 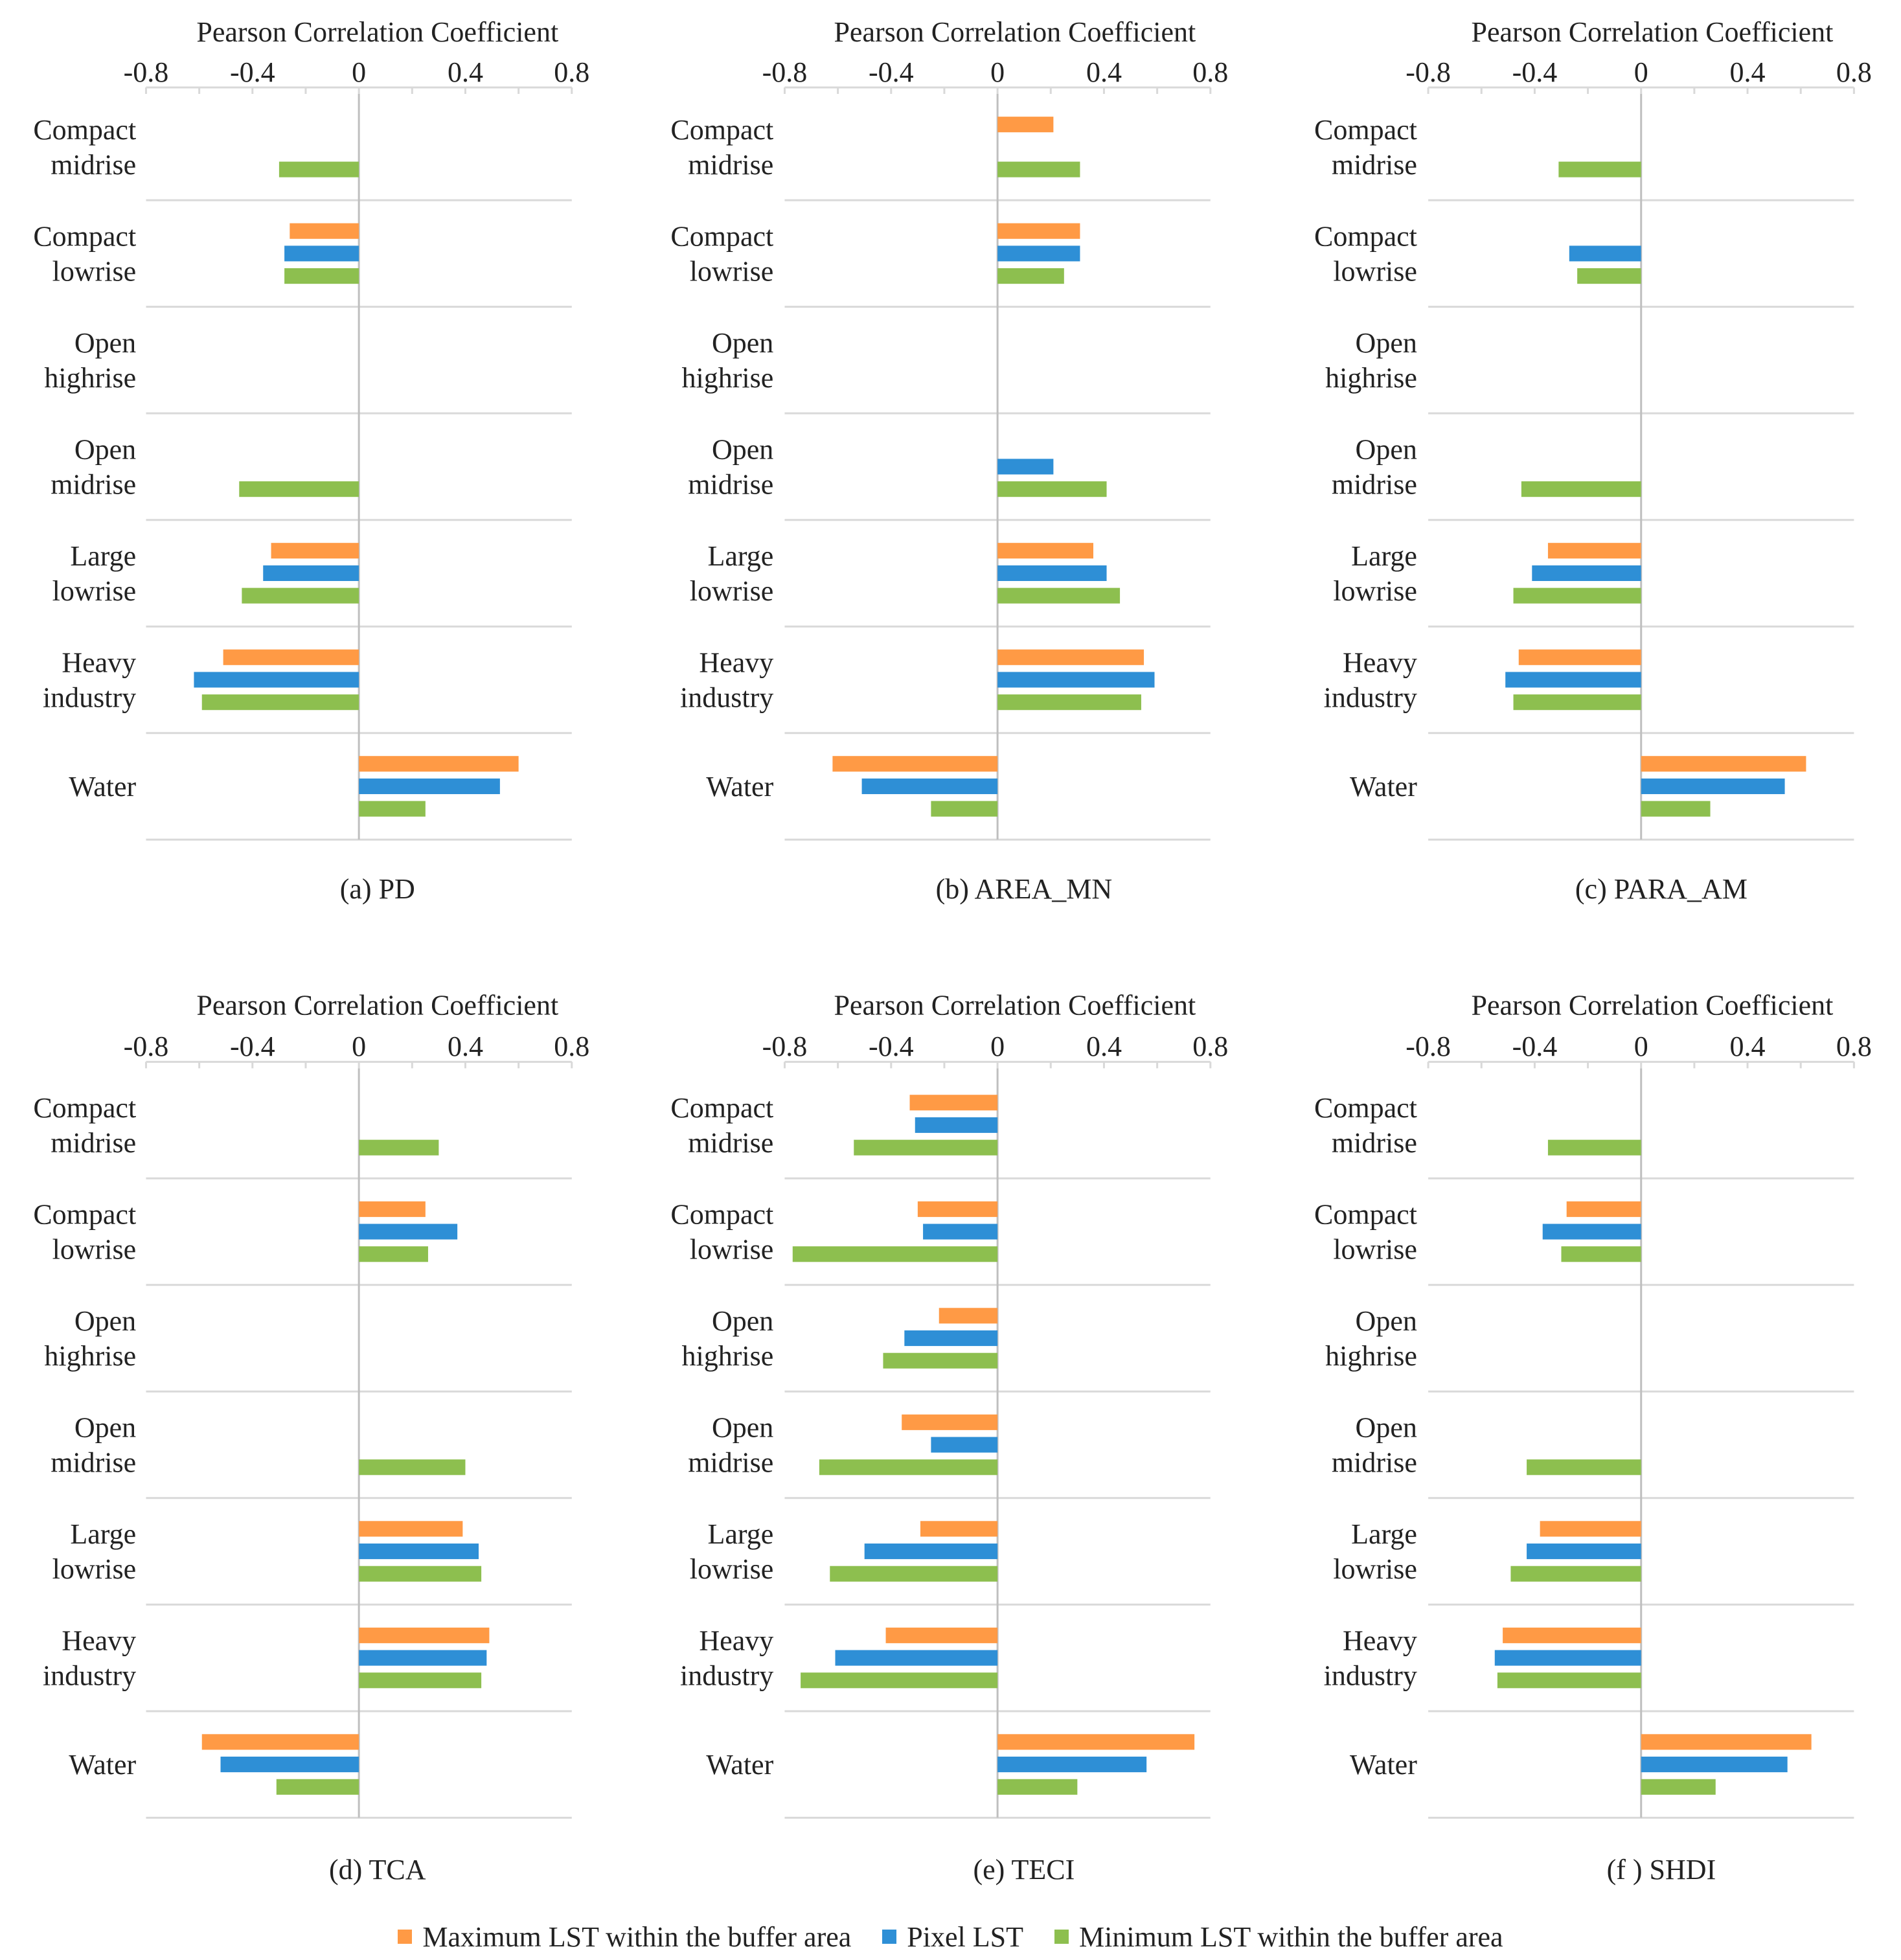 What do you see at coordinates (1854, 1046) in the screenshot?
I see `x-tick-label: 0.8` at bounding box center [1854, 1046].